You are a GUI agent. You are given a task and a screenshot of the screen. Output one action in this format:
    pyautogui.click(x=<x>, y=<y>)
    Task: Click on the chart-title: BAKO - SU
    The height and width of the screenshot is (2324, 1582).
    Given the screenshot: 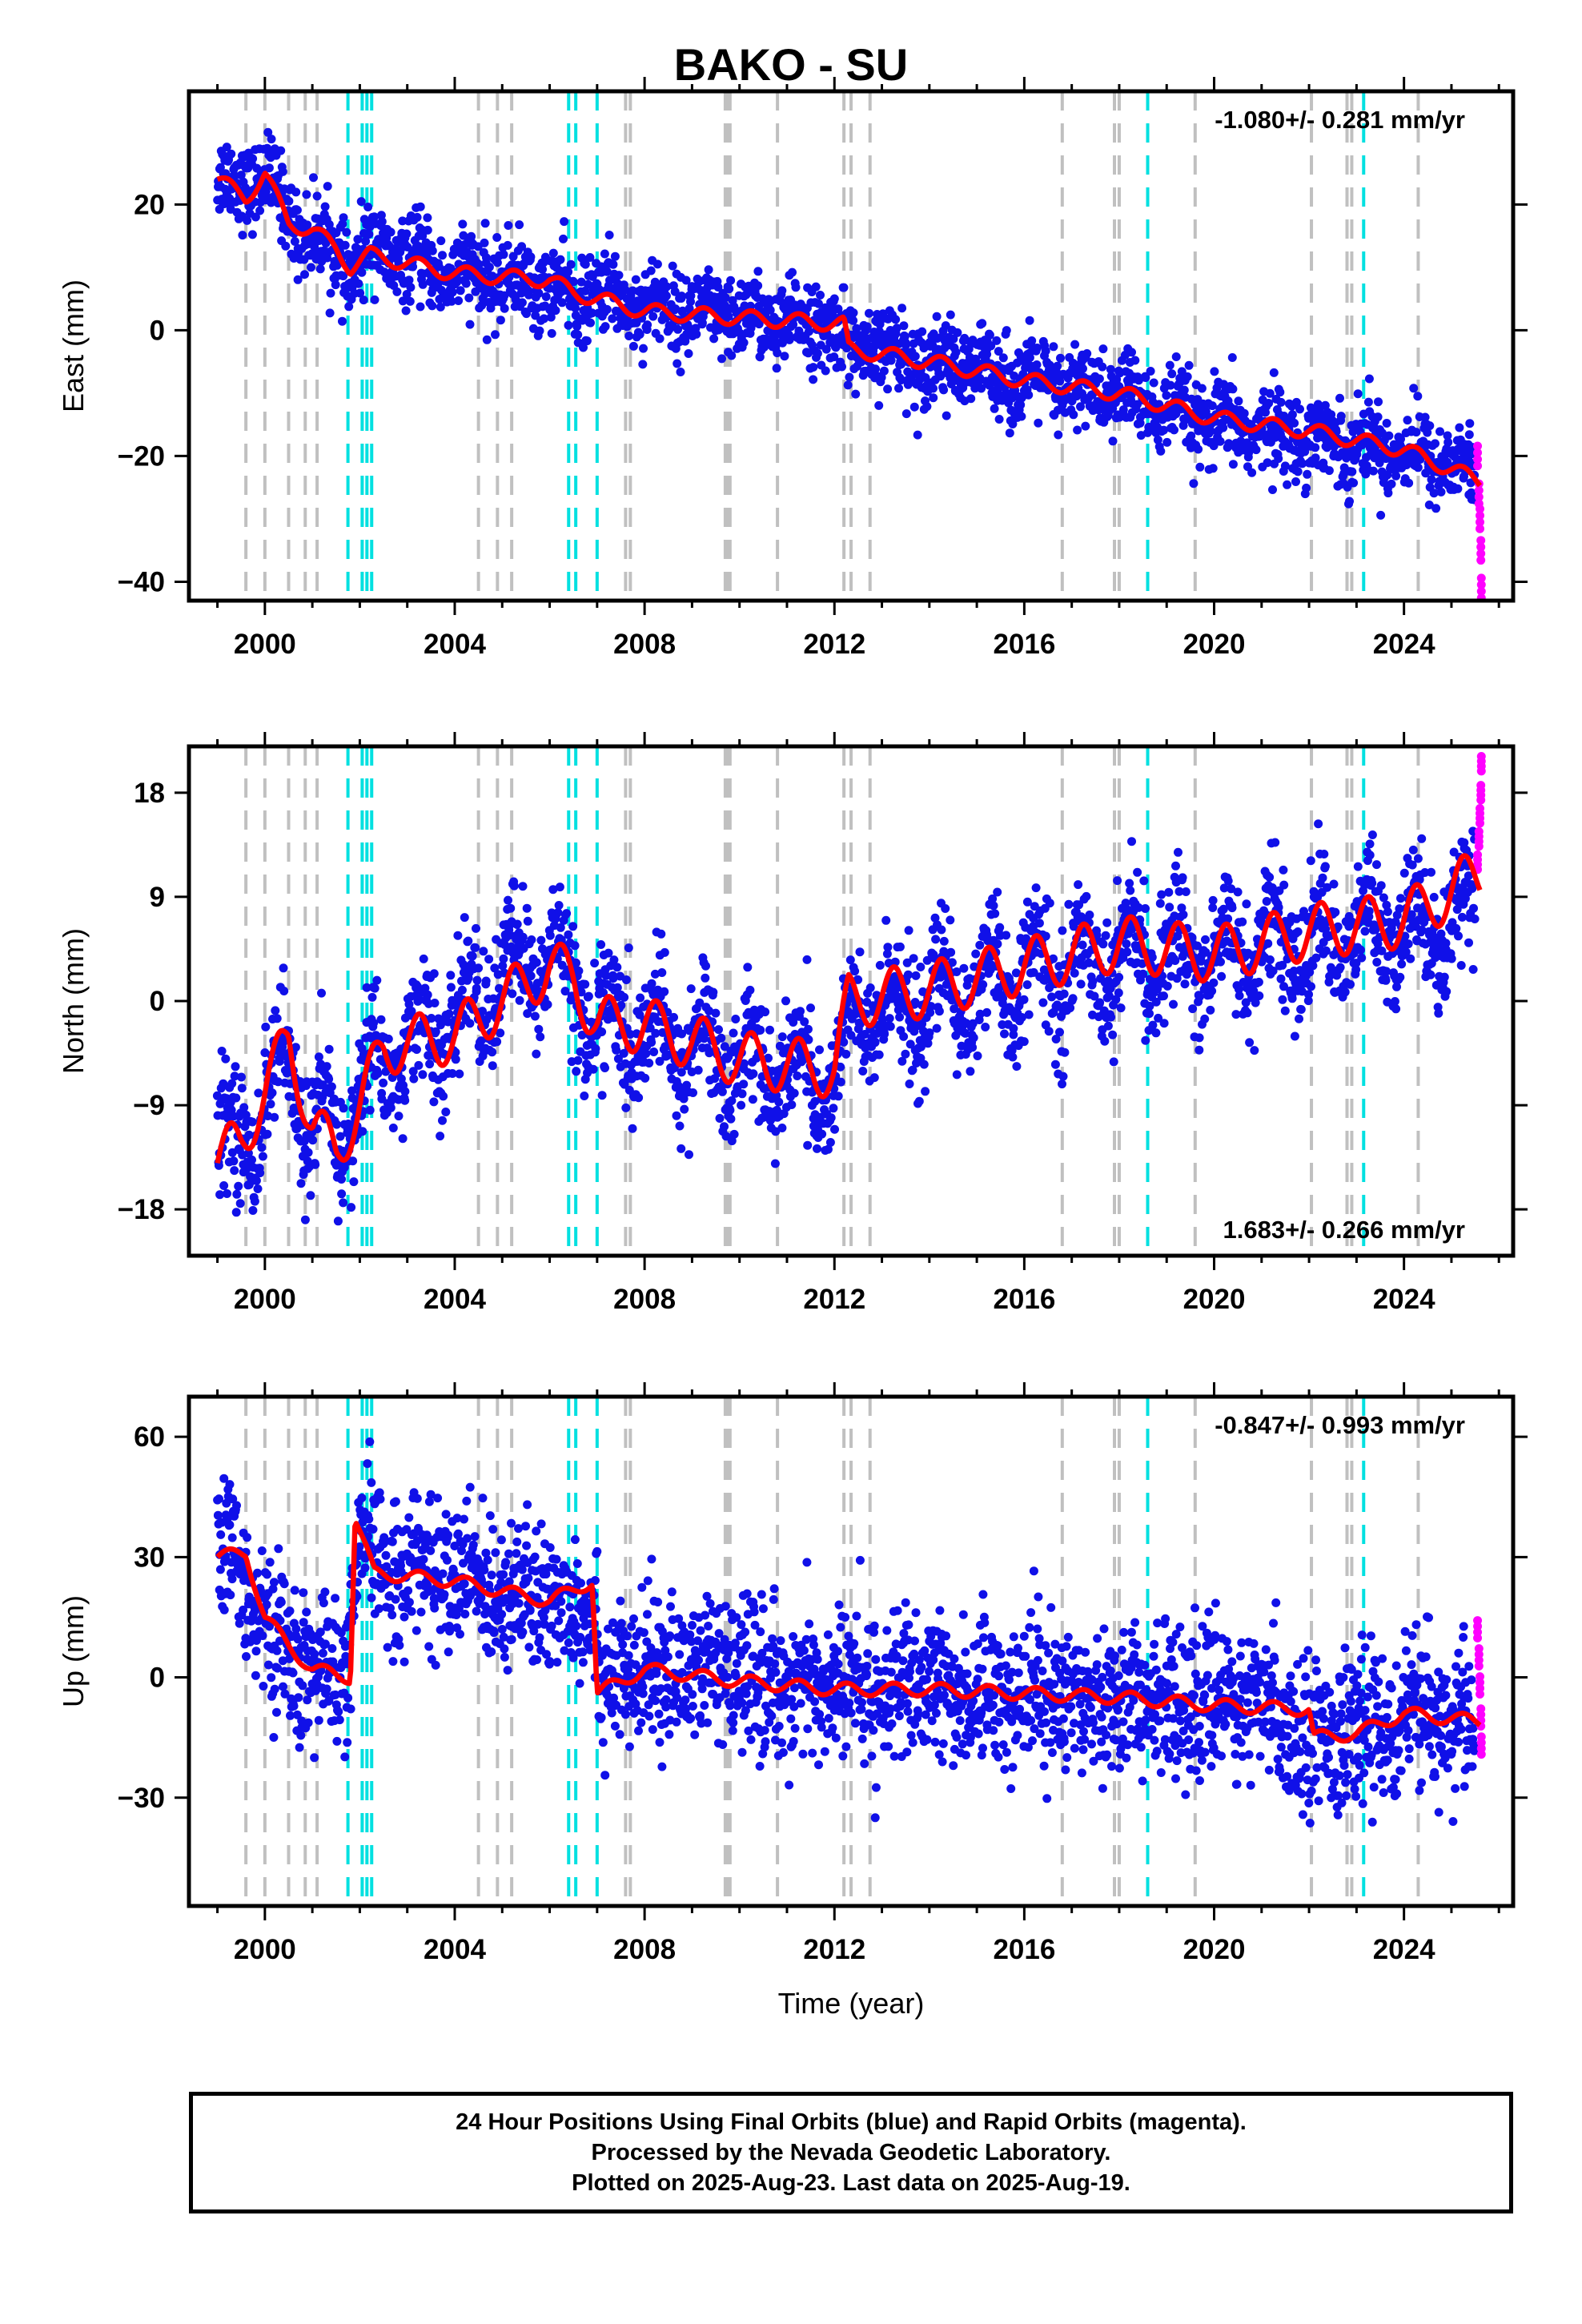 What is the action you would take?
    pyautogui.click(x=791, y=64)
    